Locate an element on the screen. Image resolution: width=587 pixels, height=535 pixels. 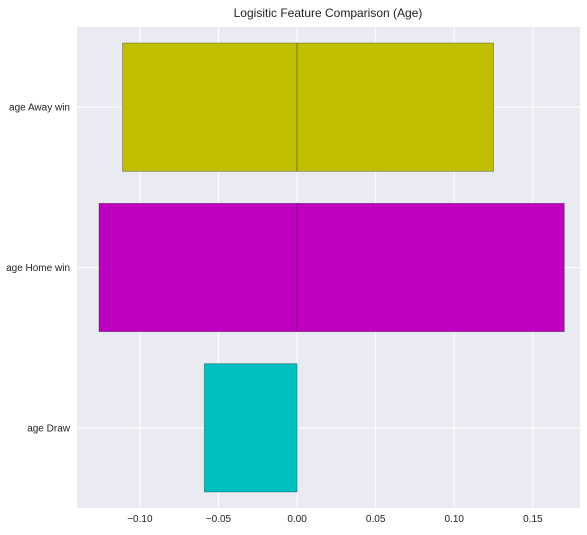
x-tick-labels: −0.10 −0.05 0.00 0.05 0.10 0.15 is located at coordinates (335, 519).